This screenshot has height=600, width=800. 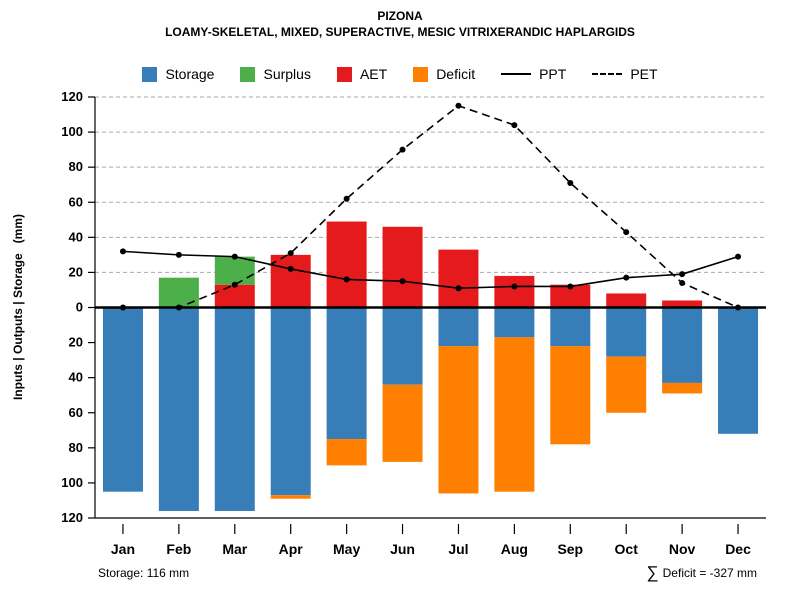 I want to click on deficit-total-footnote: ∑ Deficit = -327 mm, so click(x=702, y=572).